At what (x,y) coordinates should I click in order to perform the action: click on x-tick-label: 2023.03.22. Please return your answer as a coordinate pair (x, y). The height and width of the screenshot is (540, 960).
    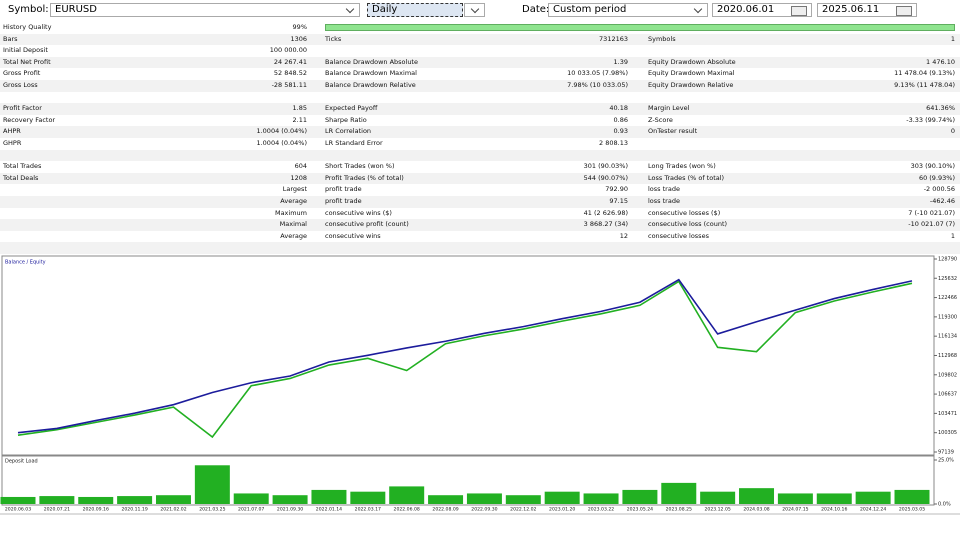
    Looking at the image, I should click on (601, 510).